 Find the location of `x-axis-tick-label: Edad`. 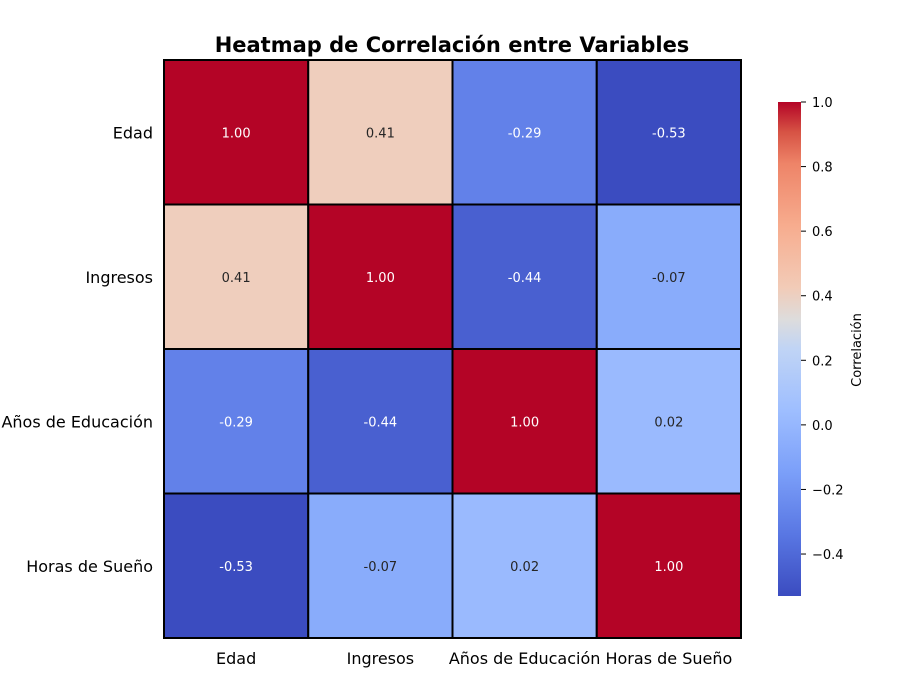

x-axis-tick-label: Edad is located at coordinates (236, 658).